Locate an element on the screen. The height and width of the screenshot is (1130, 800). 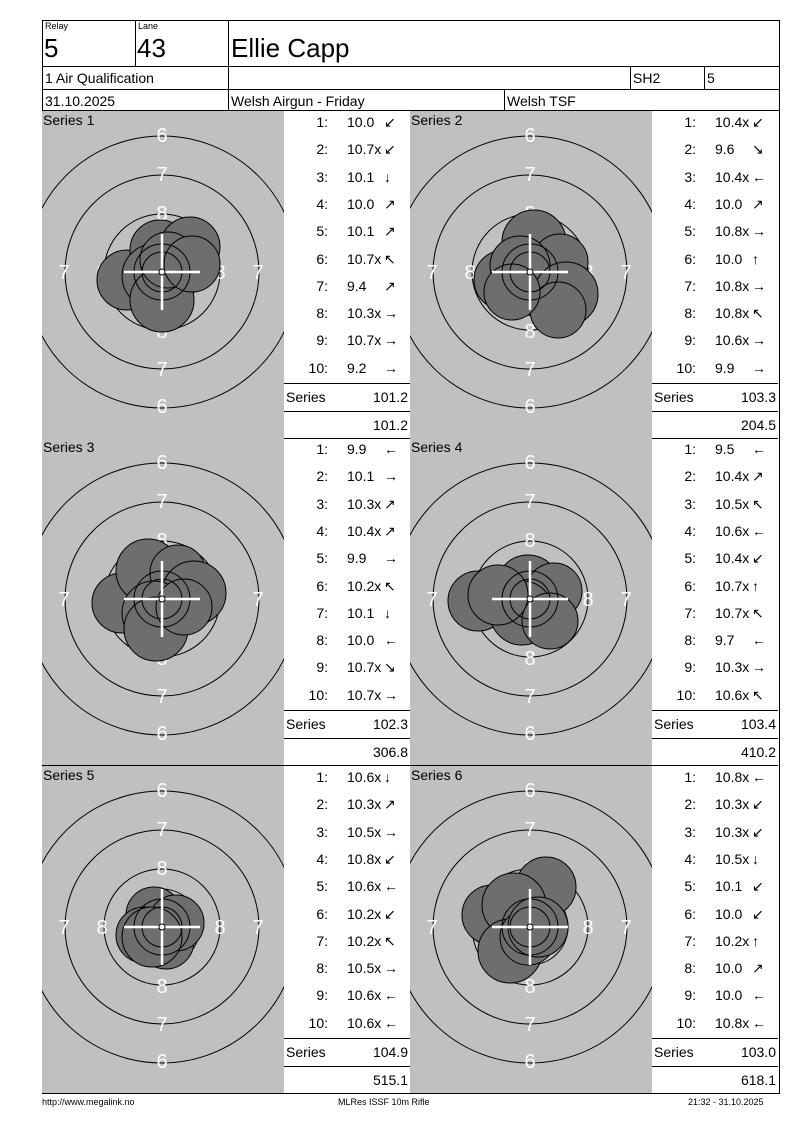
shot-row: 10: 10.7x → is located at coordinates (347, 695).